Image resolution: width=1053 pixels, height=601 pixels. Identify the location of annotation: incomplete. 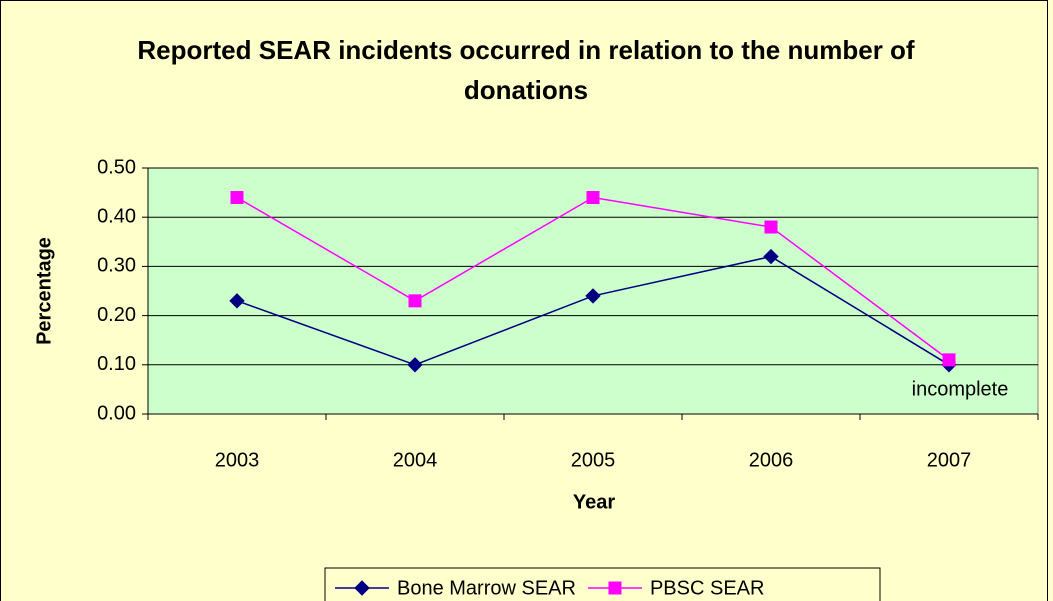
(960, 389).